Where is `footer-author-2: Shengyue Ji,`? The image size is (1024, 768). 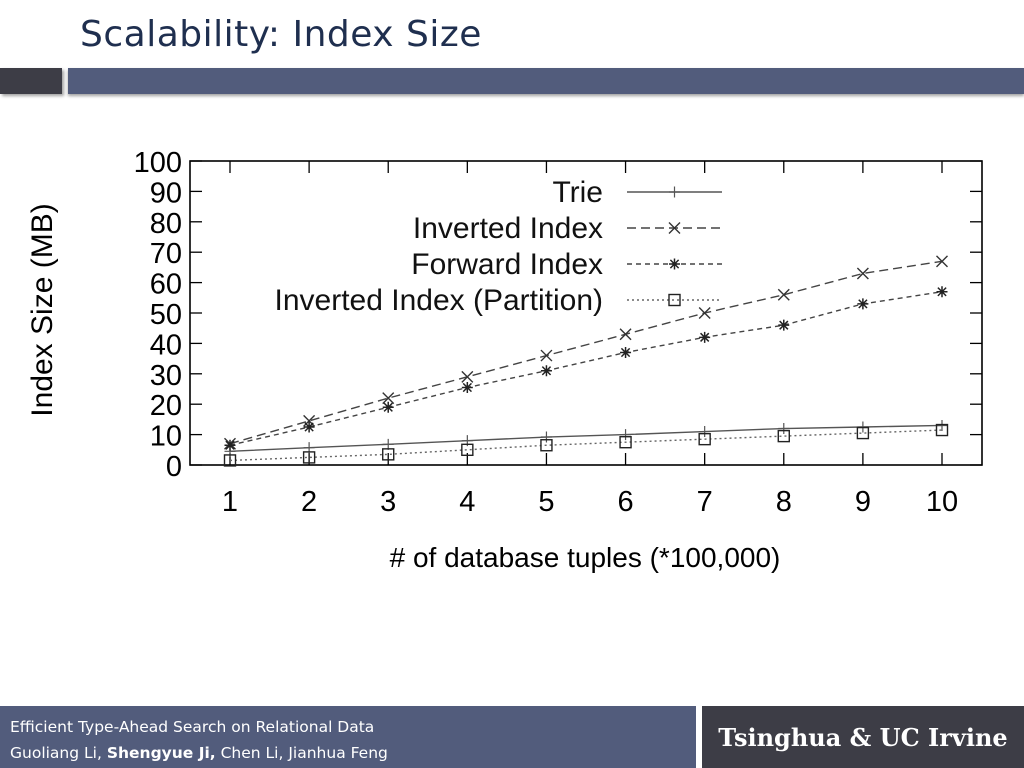
footer-author-2: Shengyue Ji, is located at coordinates (161, 753).